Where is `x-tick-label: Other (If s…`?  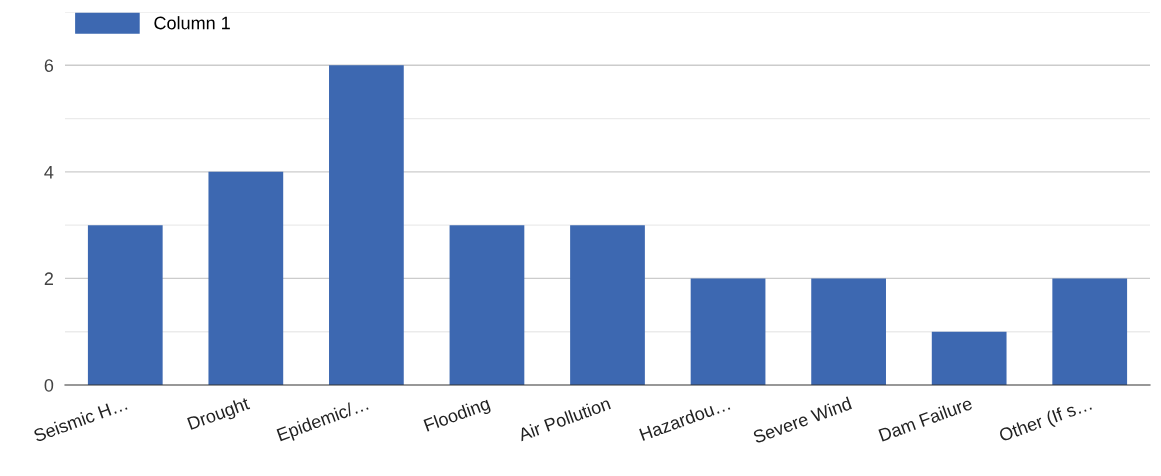
x-tick-label: Other (If s… is located at coordinates (1046, 421).